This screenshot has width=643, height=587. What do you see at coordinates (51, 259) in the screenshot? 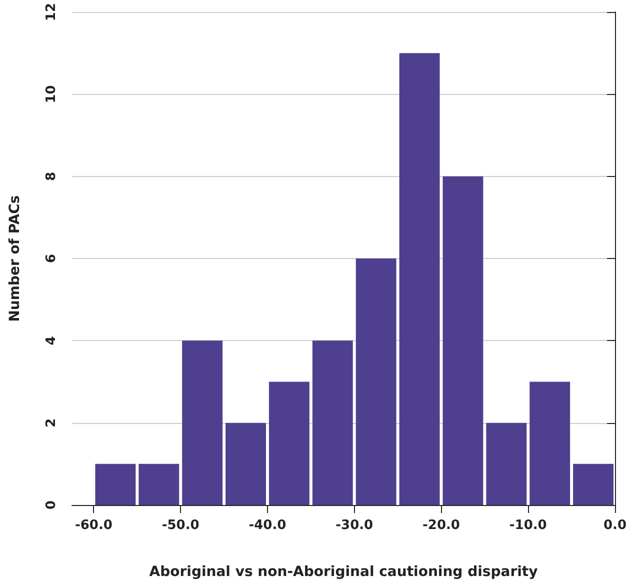
I see `y-tick-label: 6` at bounding box center [51, 259].